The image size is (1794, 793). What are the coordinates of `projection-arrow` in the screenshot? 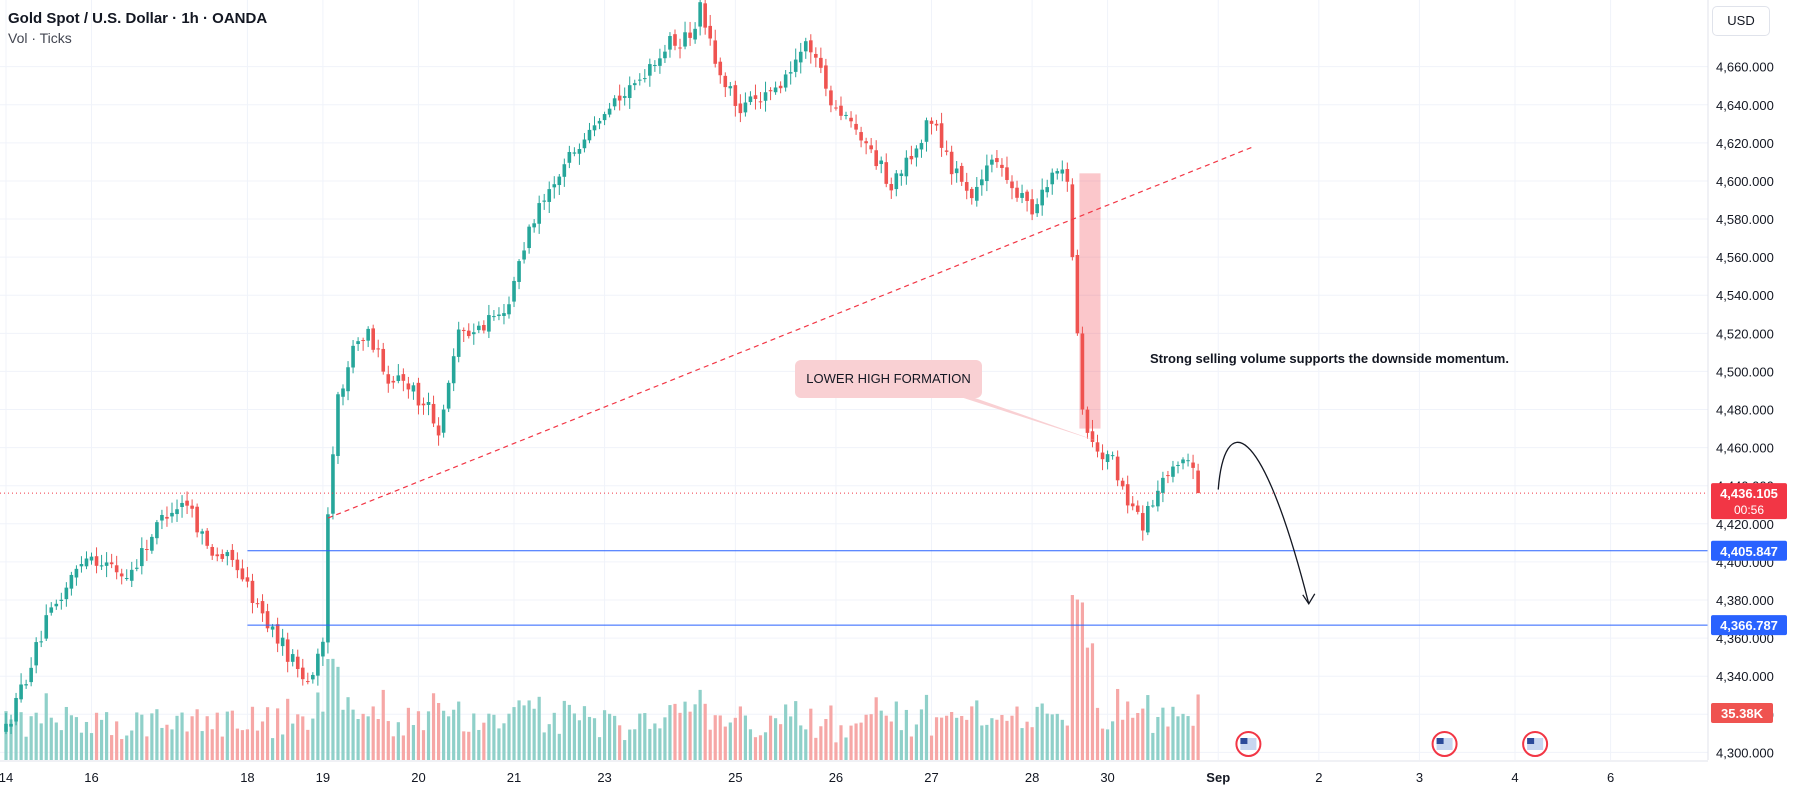 It's located at (1263, 522).